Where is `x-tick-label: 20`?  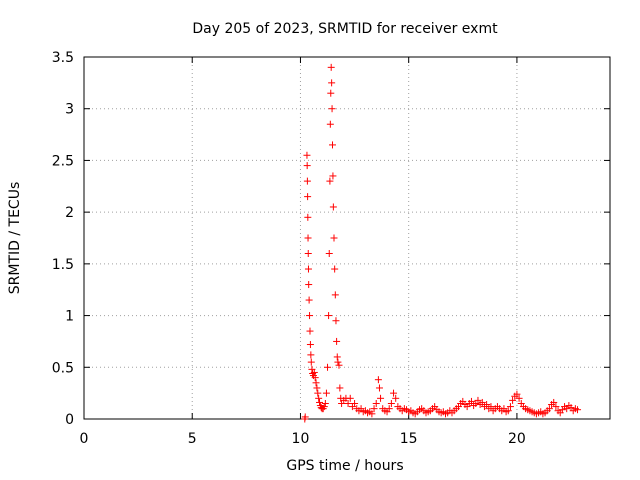
x-tick-label: 20 is located at coordinates (517, 439).